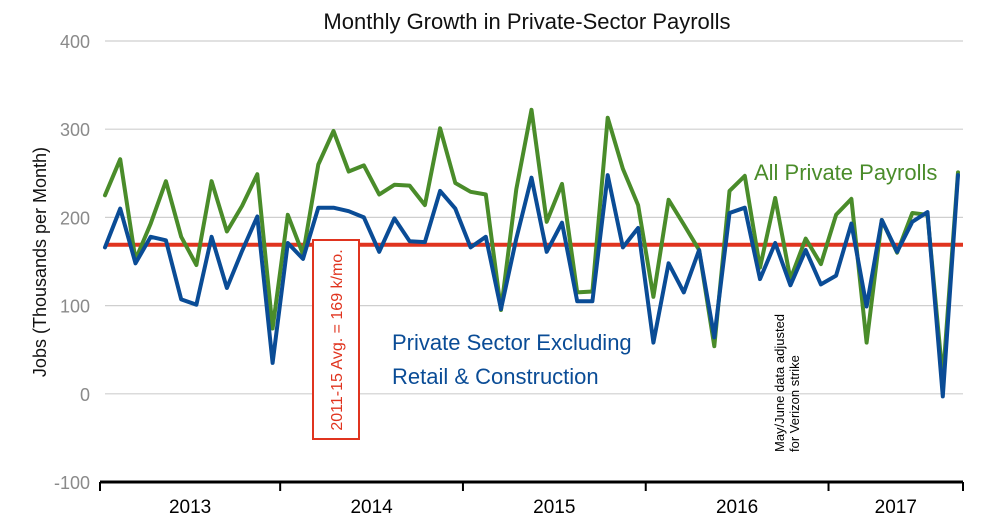  What do you see at coordinates (554, 507) in the screenshot?
I see `x-tick-label-2015: 2015` at bounding box center [554, 507].